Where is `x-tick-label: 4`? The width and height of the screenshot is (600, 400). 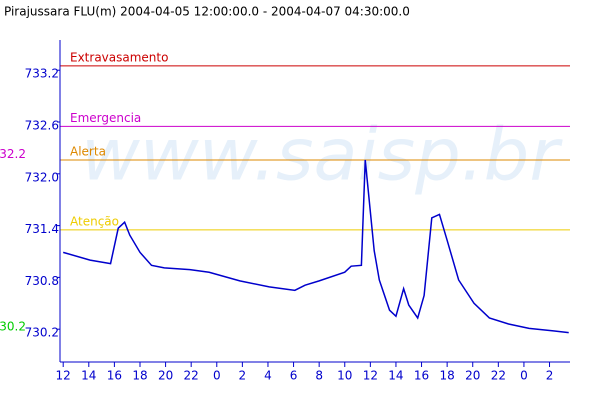 x-tick-label: 4 is located at coordinates (268, 376).